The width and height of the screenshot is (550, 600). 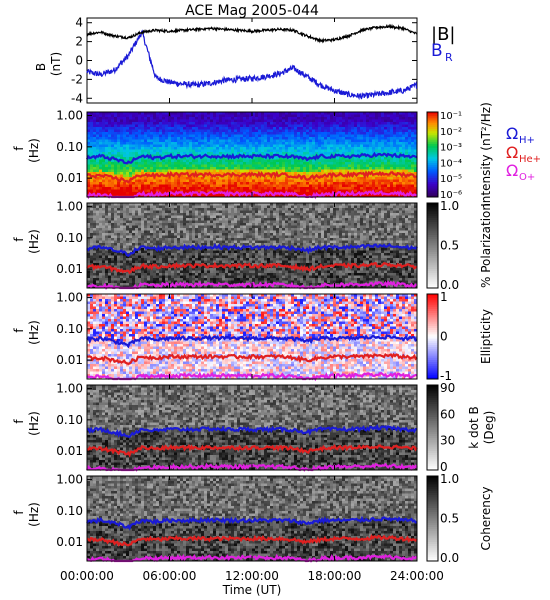 What do you see at coordinates (226, 60) in the screenshot?
I see `bfield-panel: 420-2-4 B (nT)` at bounding box center [226, 60].